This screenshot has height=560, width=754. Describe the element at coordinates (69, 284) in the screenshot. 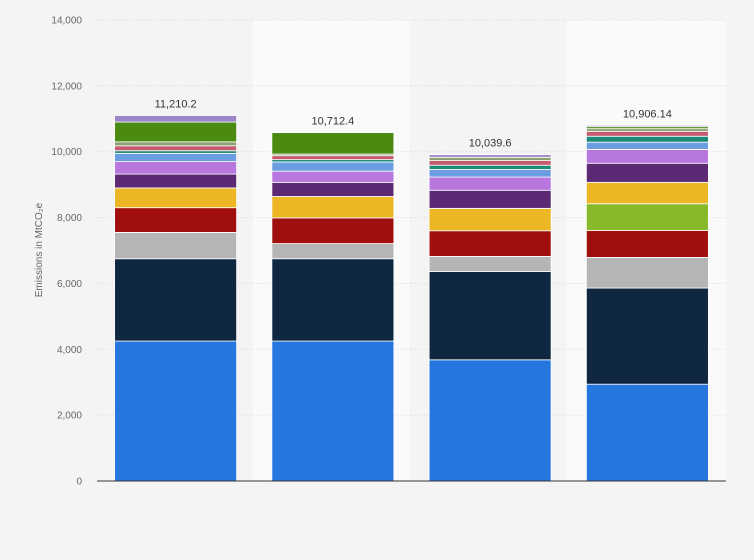

I see `y-tick-label: 6,000` at that location.